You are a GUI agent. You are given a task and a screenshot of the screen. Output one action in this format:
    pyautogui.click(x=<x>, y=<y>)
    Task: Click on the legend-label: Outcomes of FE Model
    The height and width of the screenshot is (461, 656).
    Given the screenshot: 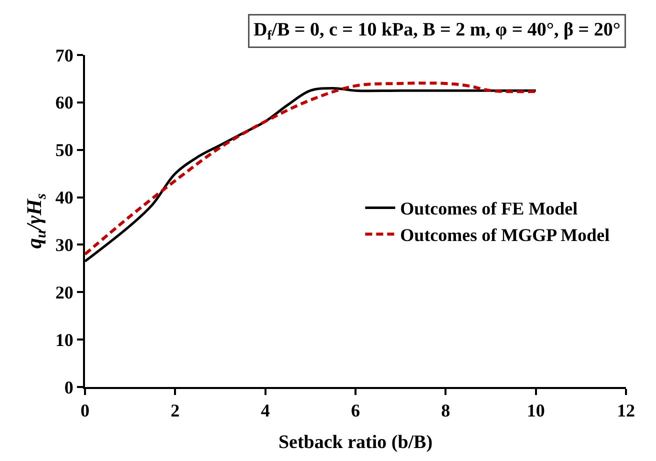 What is the action you would take?
    pyautogui.click(x=489, y=208)
    